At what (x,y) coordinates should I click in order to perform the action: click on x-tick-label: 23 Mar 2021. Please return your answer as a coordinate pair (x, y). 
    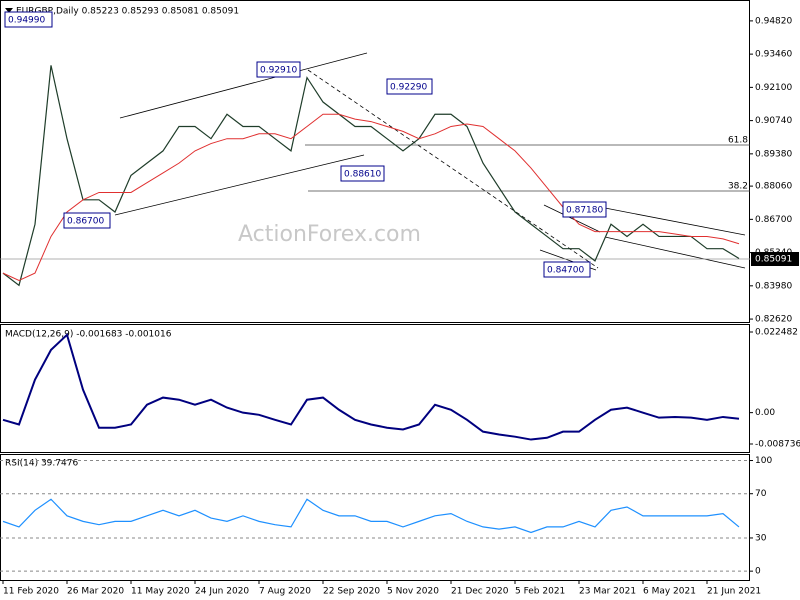
    Looking at the image, I should click on (607, 592).